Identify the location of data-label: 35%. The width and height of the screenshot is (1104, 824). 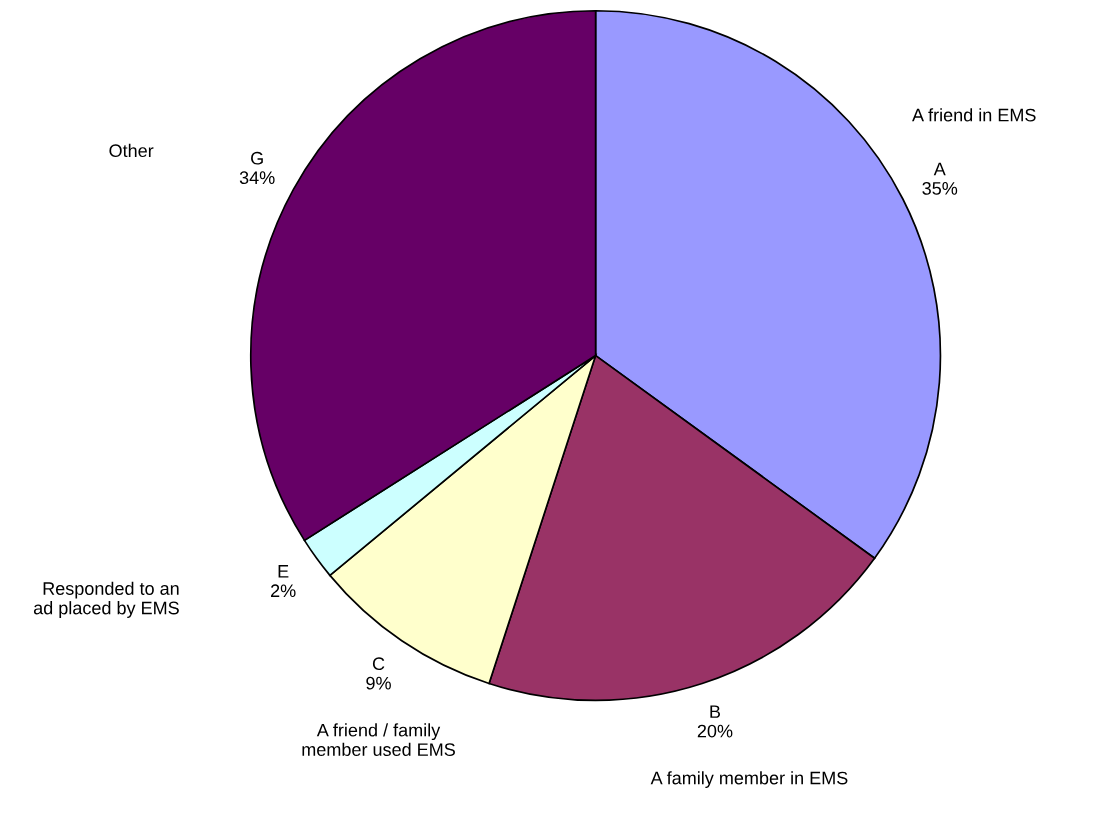
(940, 188).